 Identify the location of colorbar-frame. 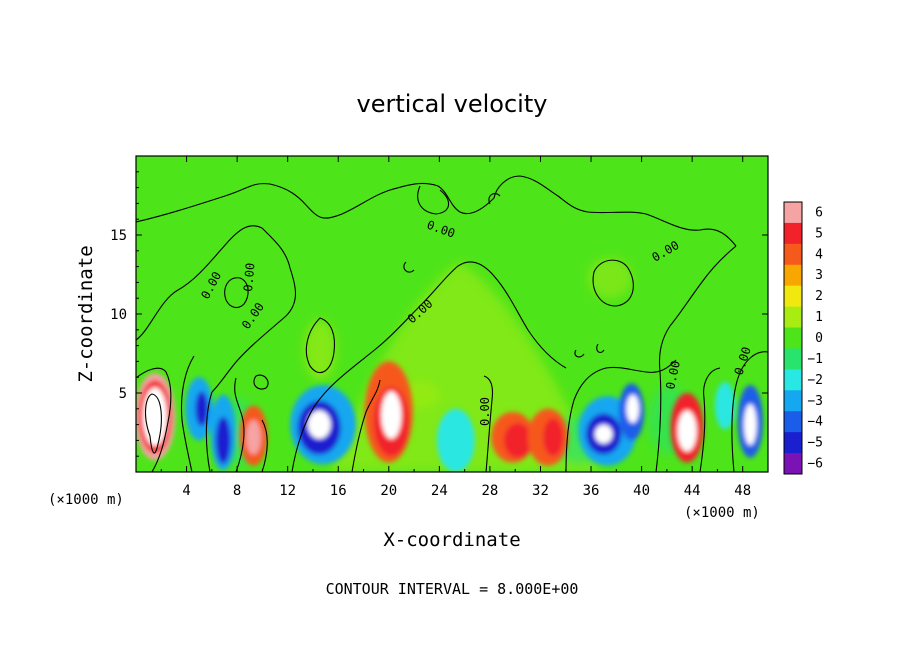
(793, 338).